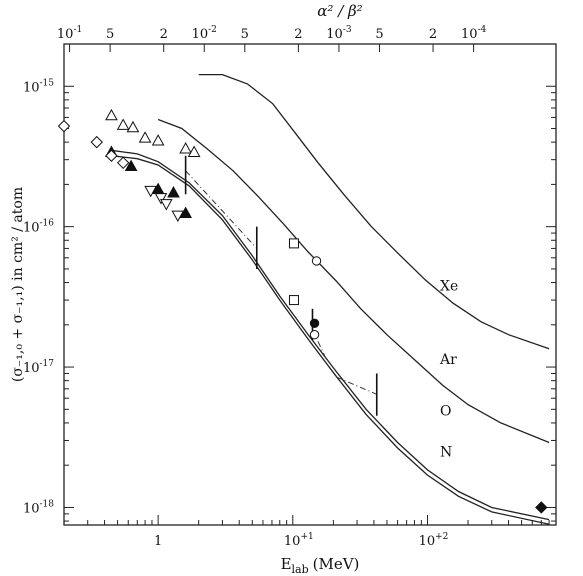 This screenshot has height=576, width=583. I want to click on y-tick-label: 10-16, so click(38, 227).